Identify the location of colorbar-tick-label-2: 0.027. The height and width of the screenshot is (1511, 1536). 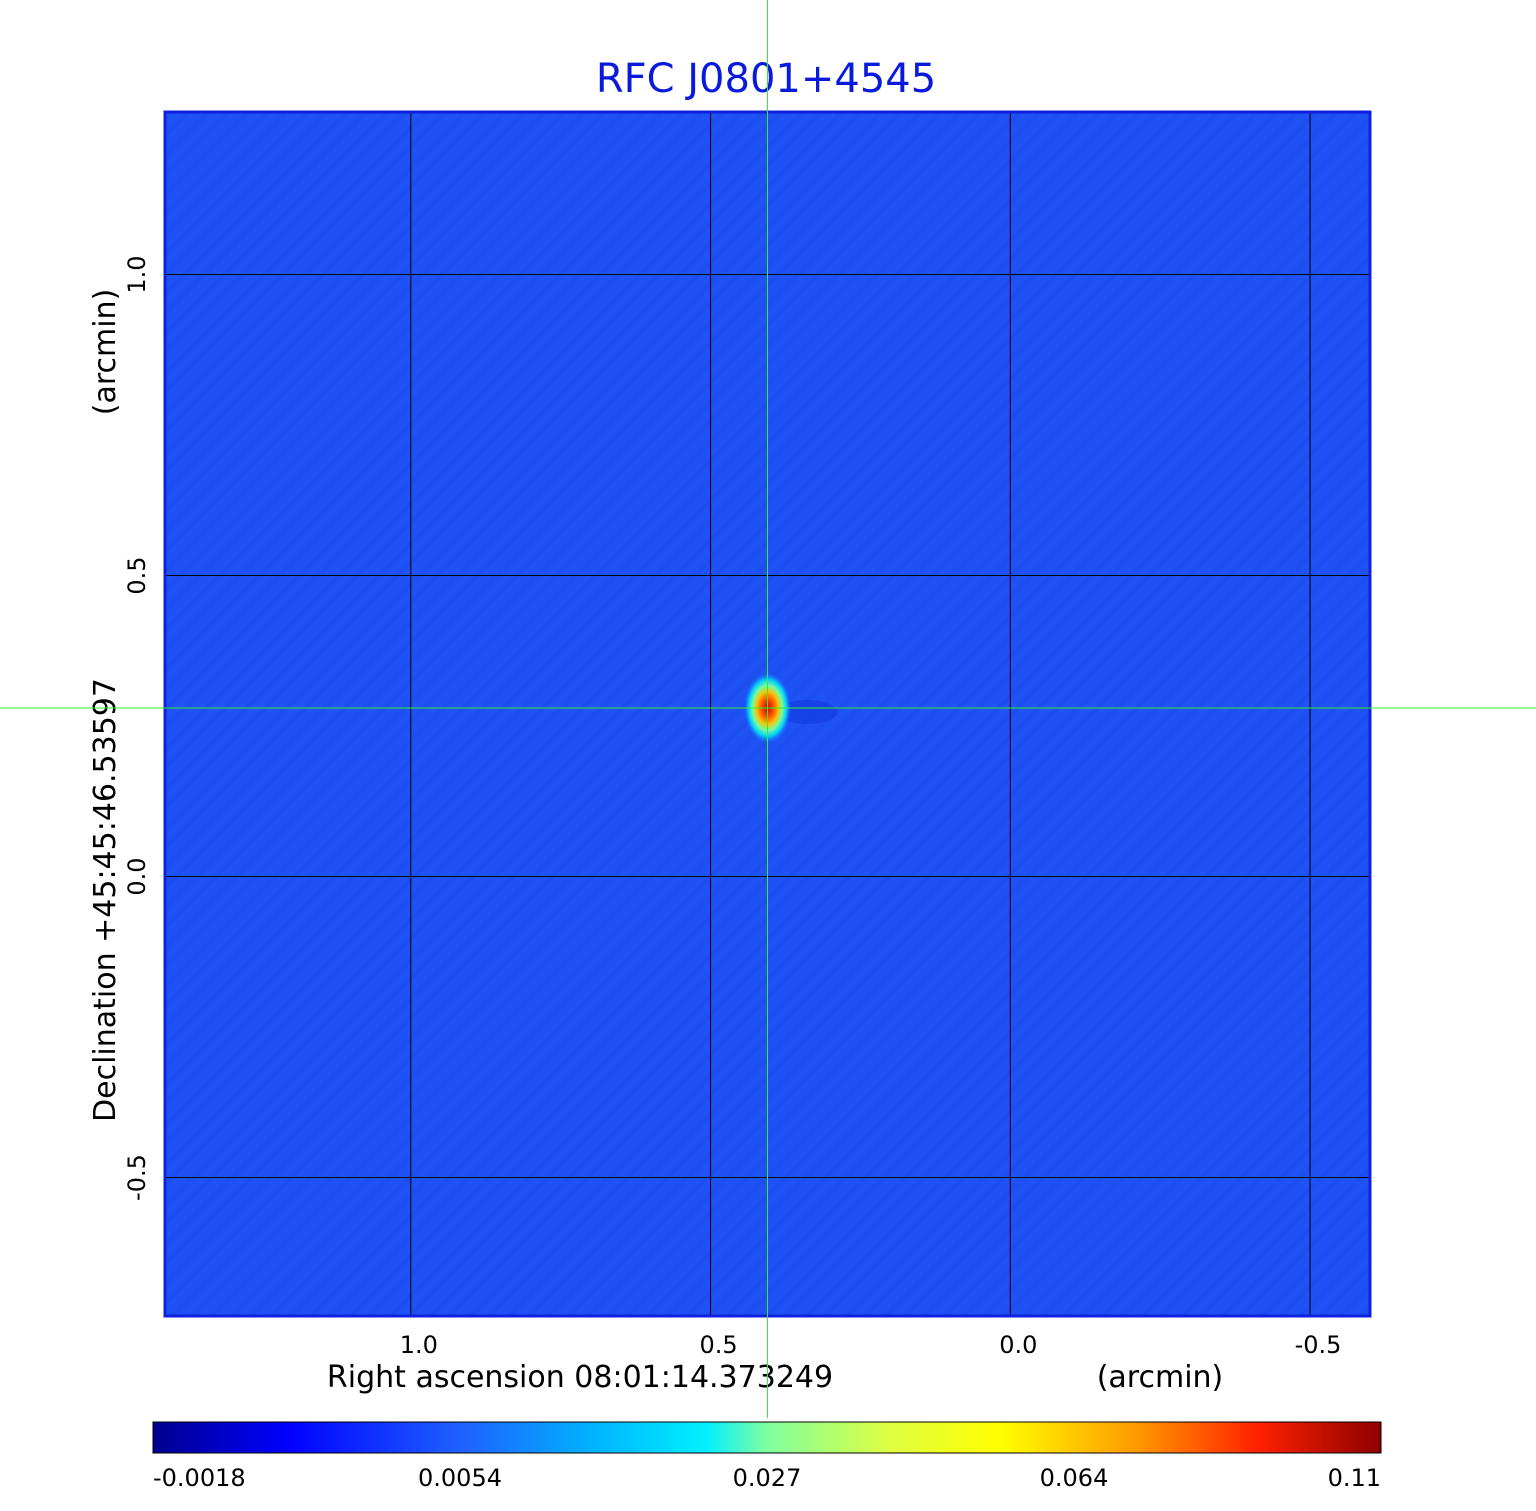
(767, 1478).